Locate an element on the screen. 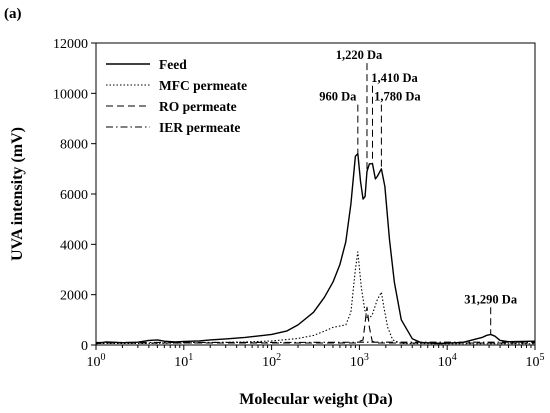 The image size is (550, 413). x-tick-exponent: 5 is located at coordinates (542, 357).